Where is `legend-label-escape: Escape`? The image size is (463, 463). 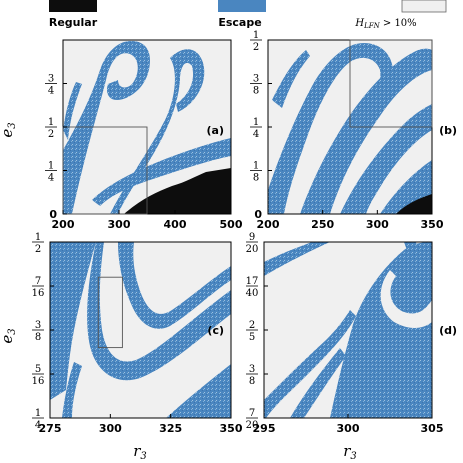
legend-label-escape: Escape is located at coordinates (239, 22).